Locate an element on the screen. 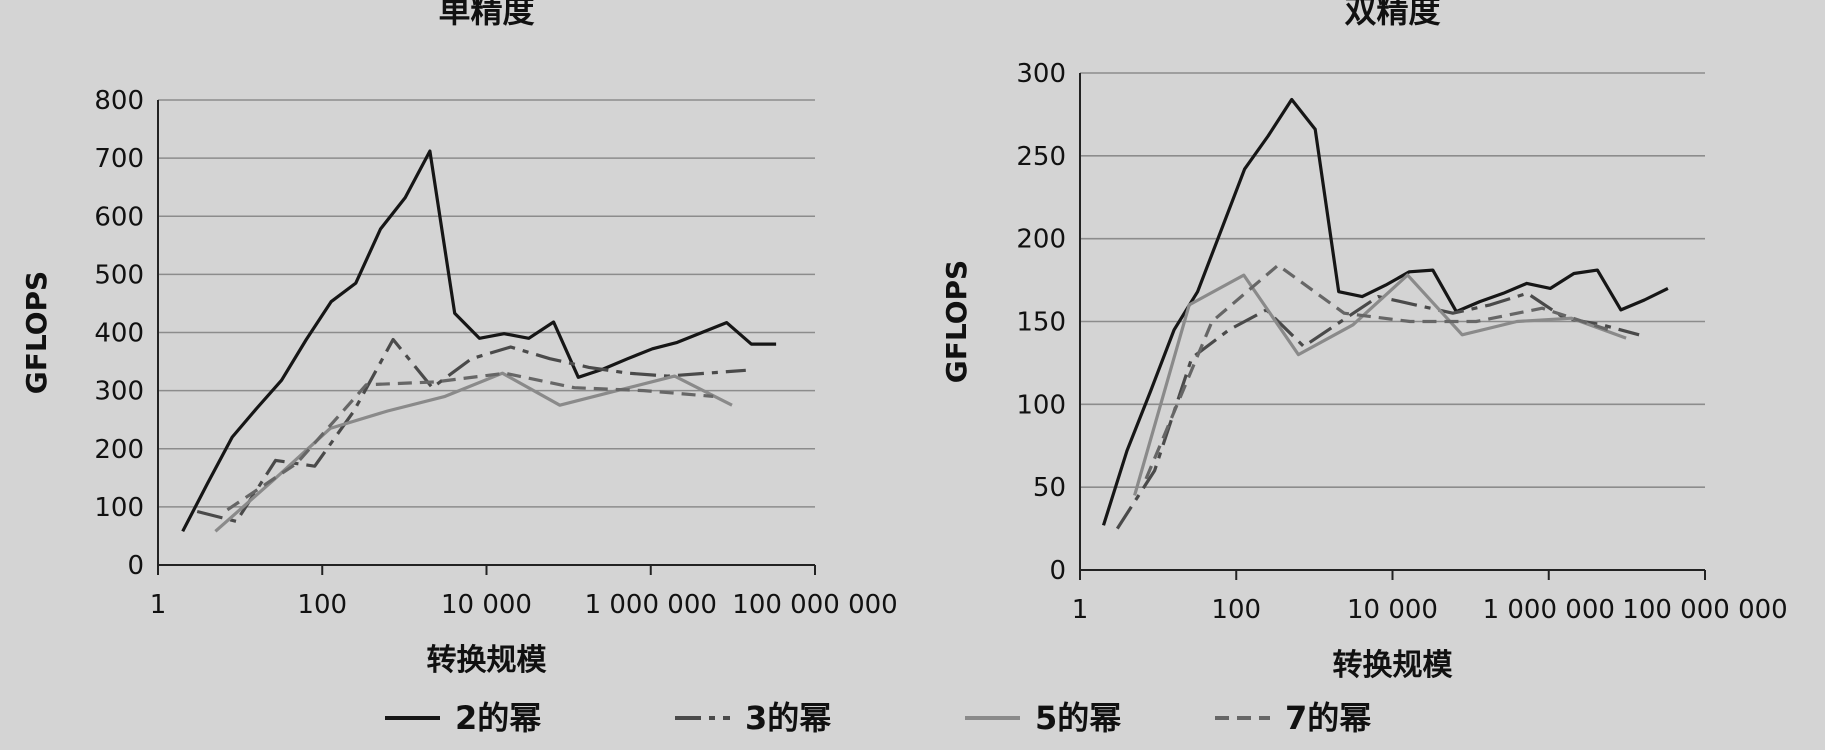  y-tick-label: 250 is located at coordinates (1041, 157).